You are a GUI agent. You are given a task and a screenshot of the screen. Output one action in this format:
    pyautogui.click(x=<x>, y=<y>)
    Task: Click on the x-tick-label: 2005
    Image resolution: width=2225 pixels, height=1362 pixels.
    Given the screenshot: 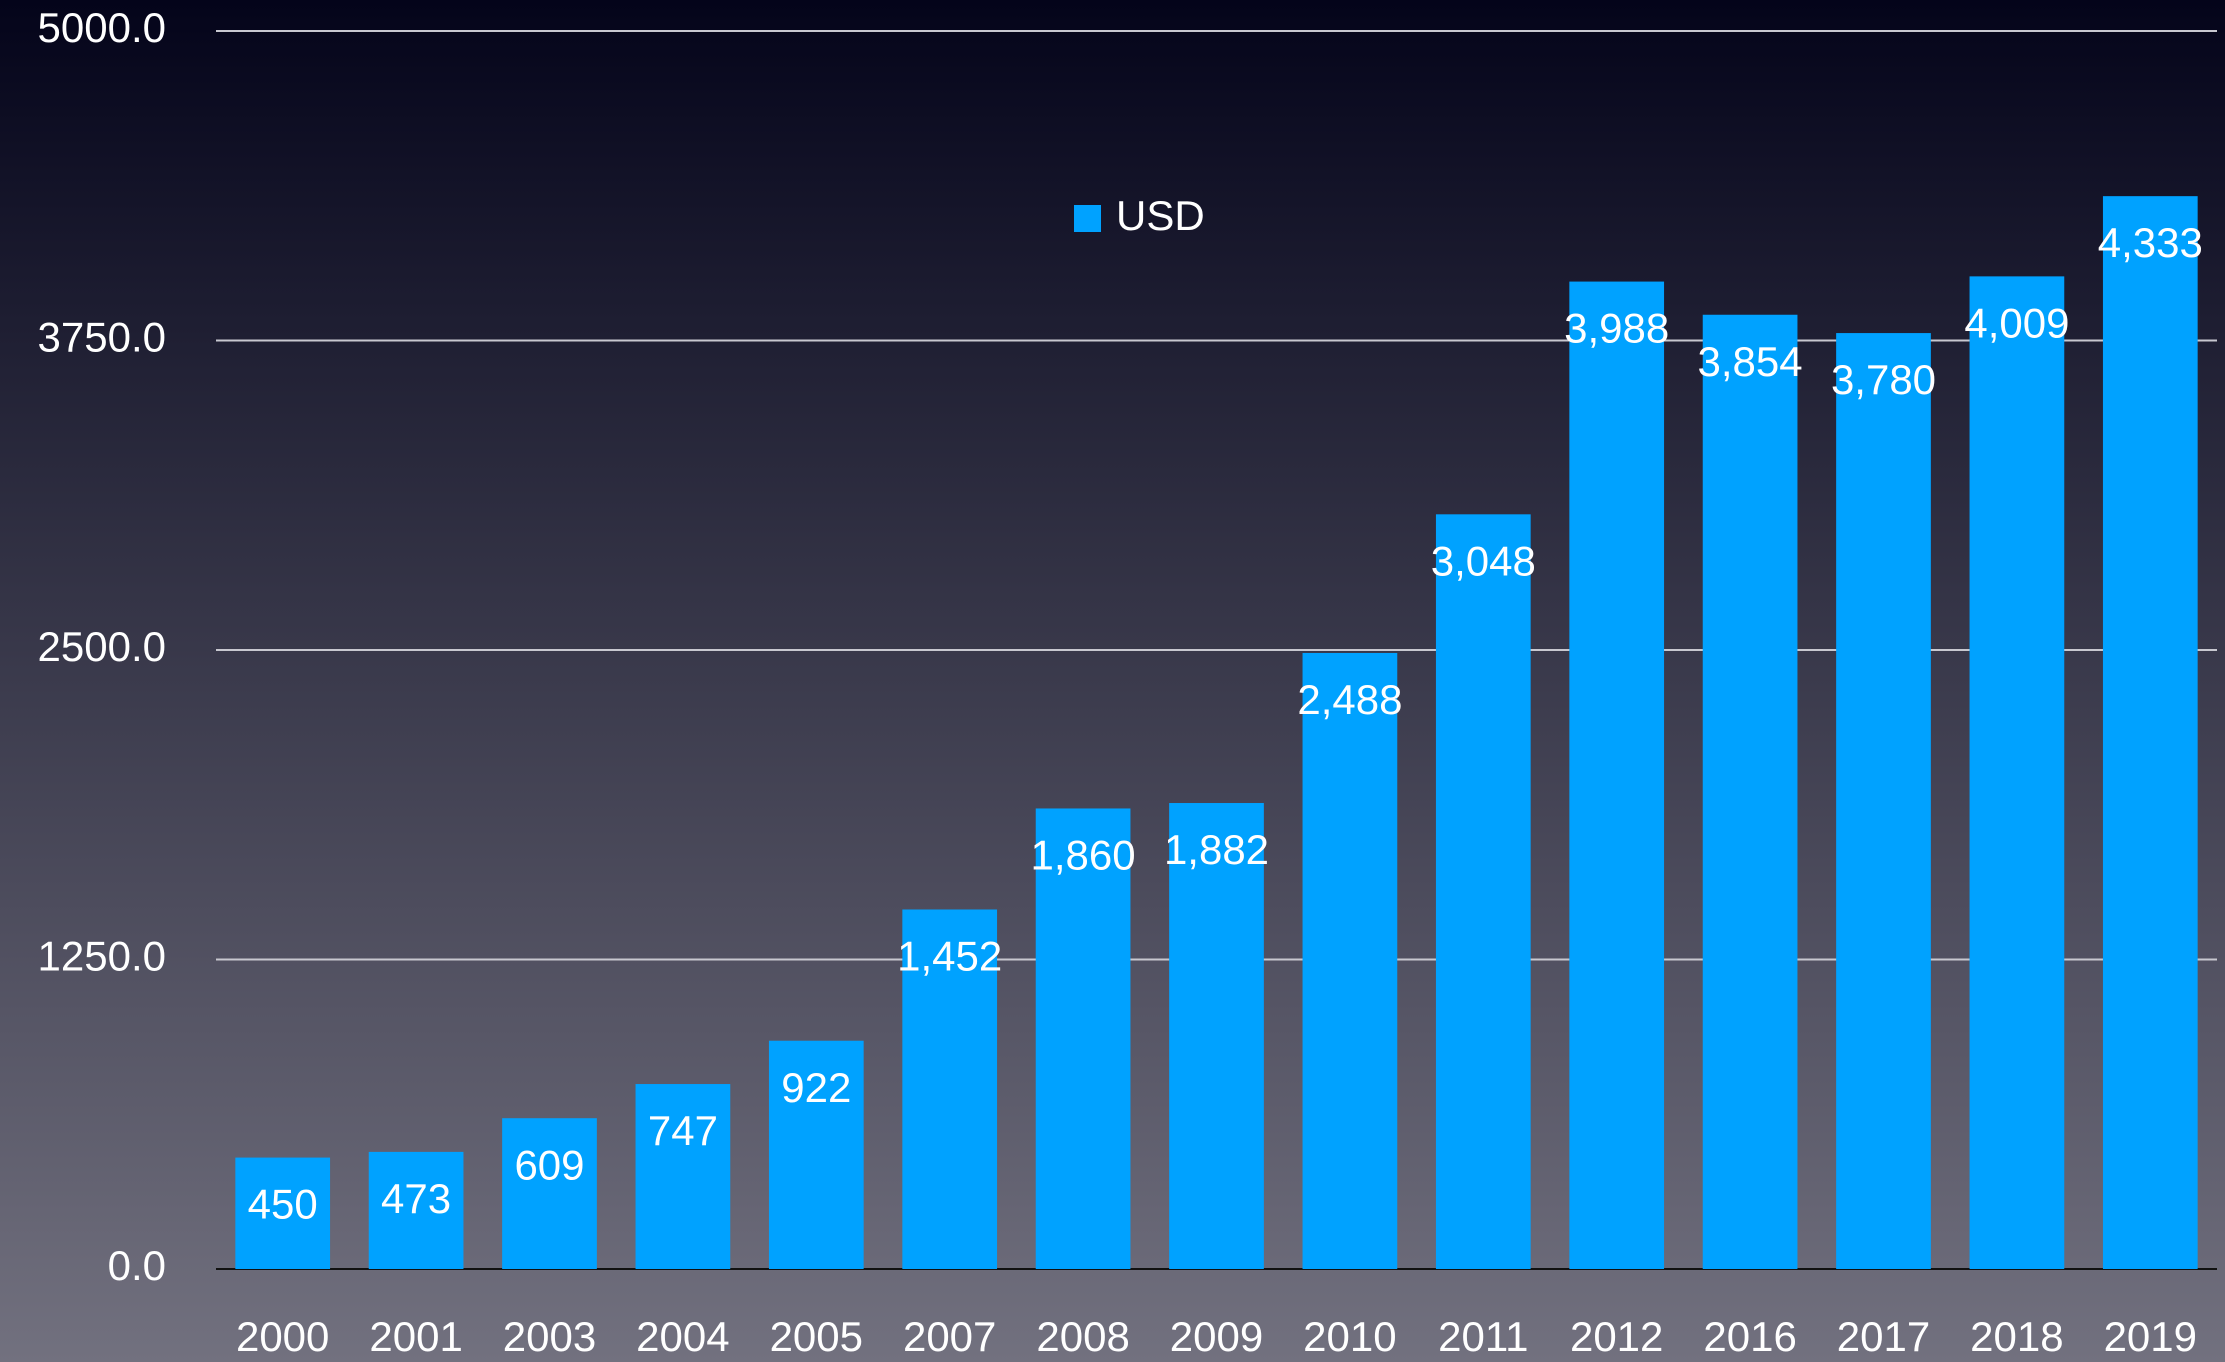 What is the action you would take?
    pyautogui.click(x=816, y=1336)
    